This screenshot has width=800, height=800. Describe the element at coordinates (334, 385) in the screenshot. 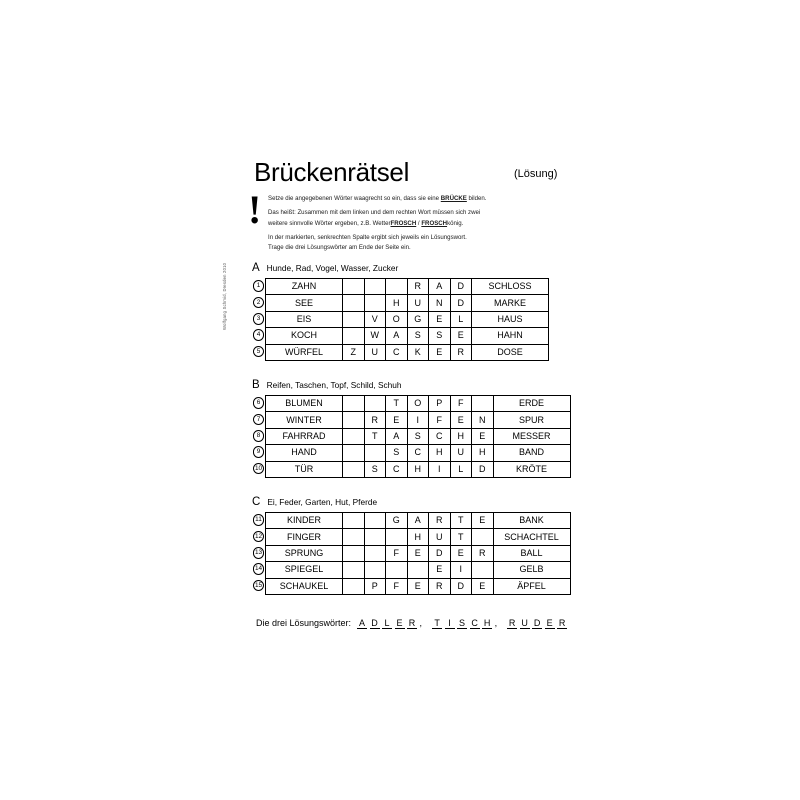

I see `section-word-list: Reifen, Taschen, Topf, Schild, Schuh` at that location.